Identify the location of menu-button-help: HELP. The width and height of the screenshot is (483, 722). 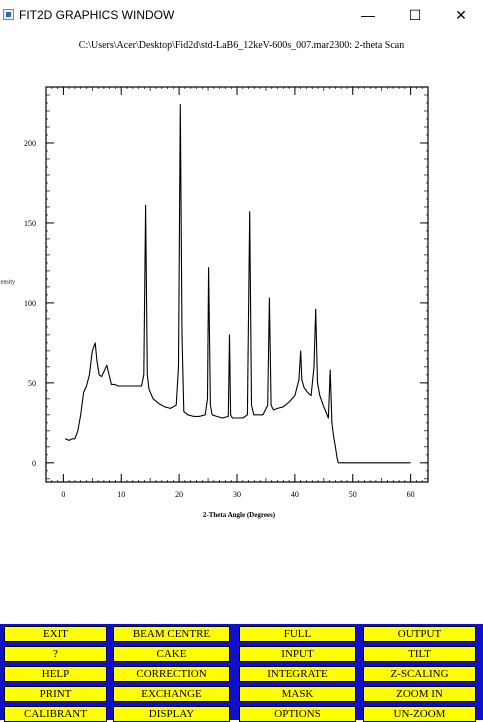
(55, 674).